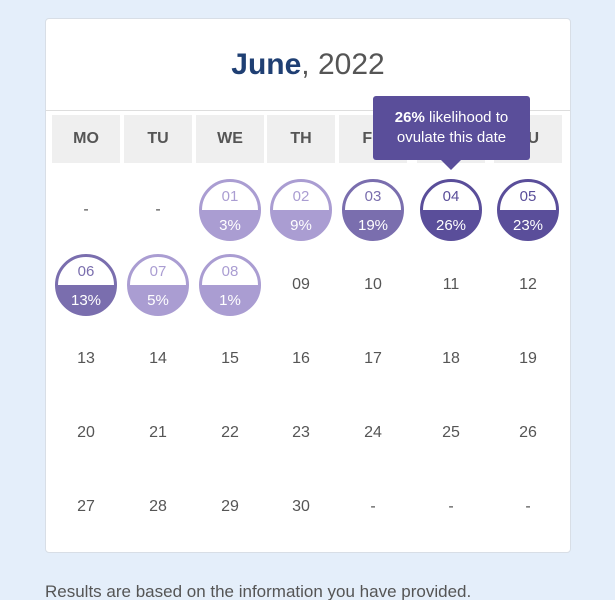  What do you see at coordinates (301, 432) in the screenshot?
I see `day-number: 23` at bounding box center [301, 432].